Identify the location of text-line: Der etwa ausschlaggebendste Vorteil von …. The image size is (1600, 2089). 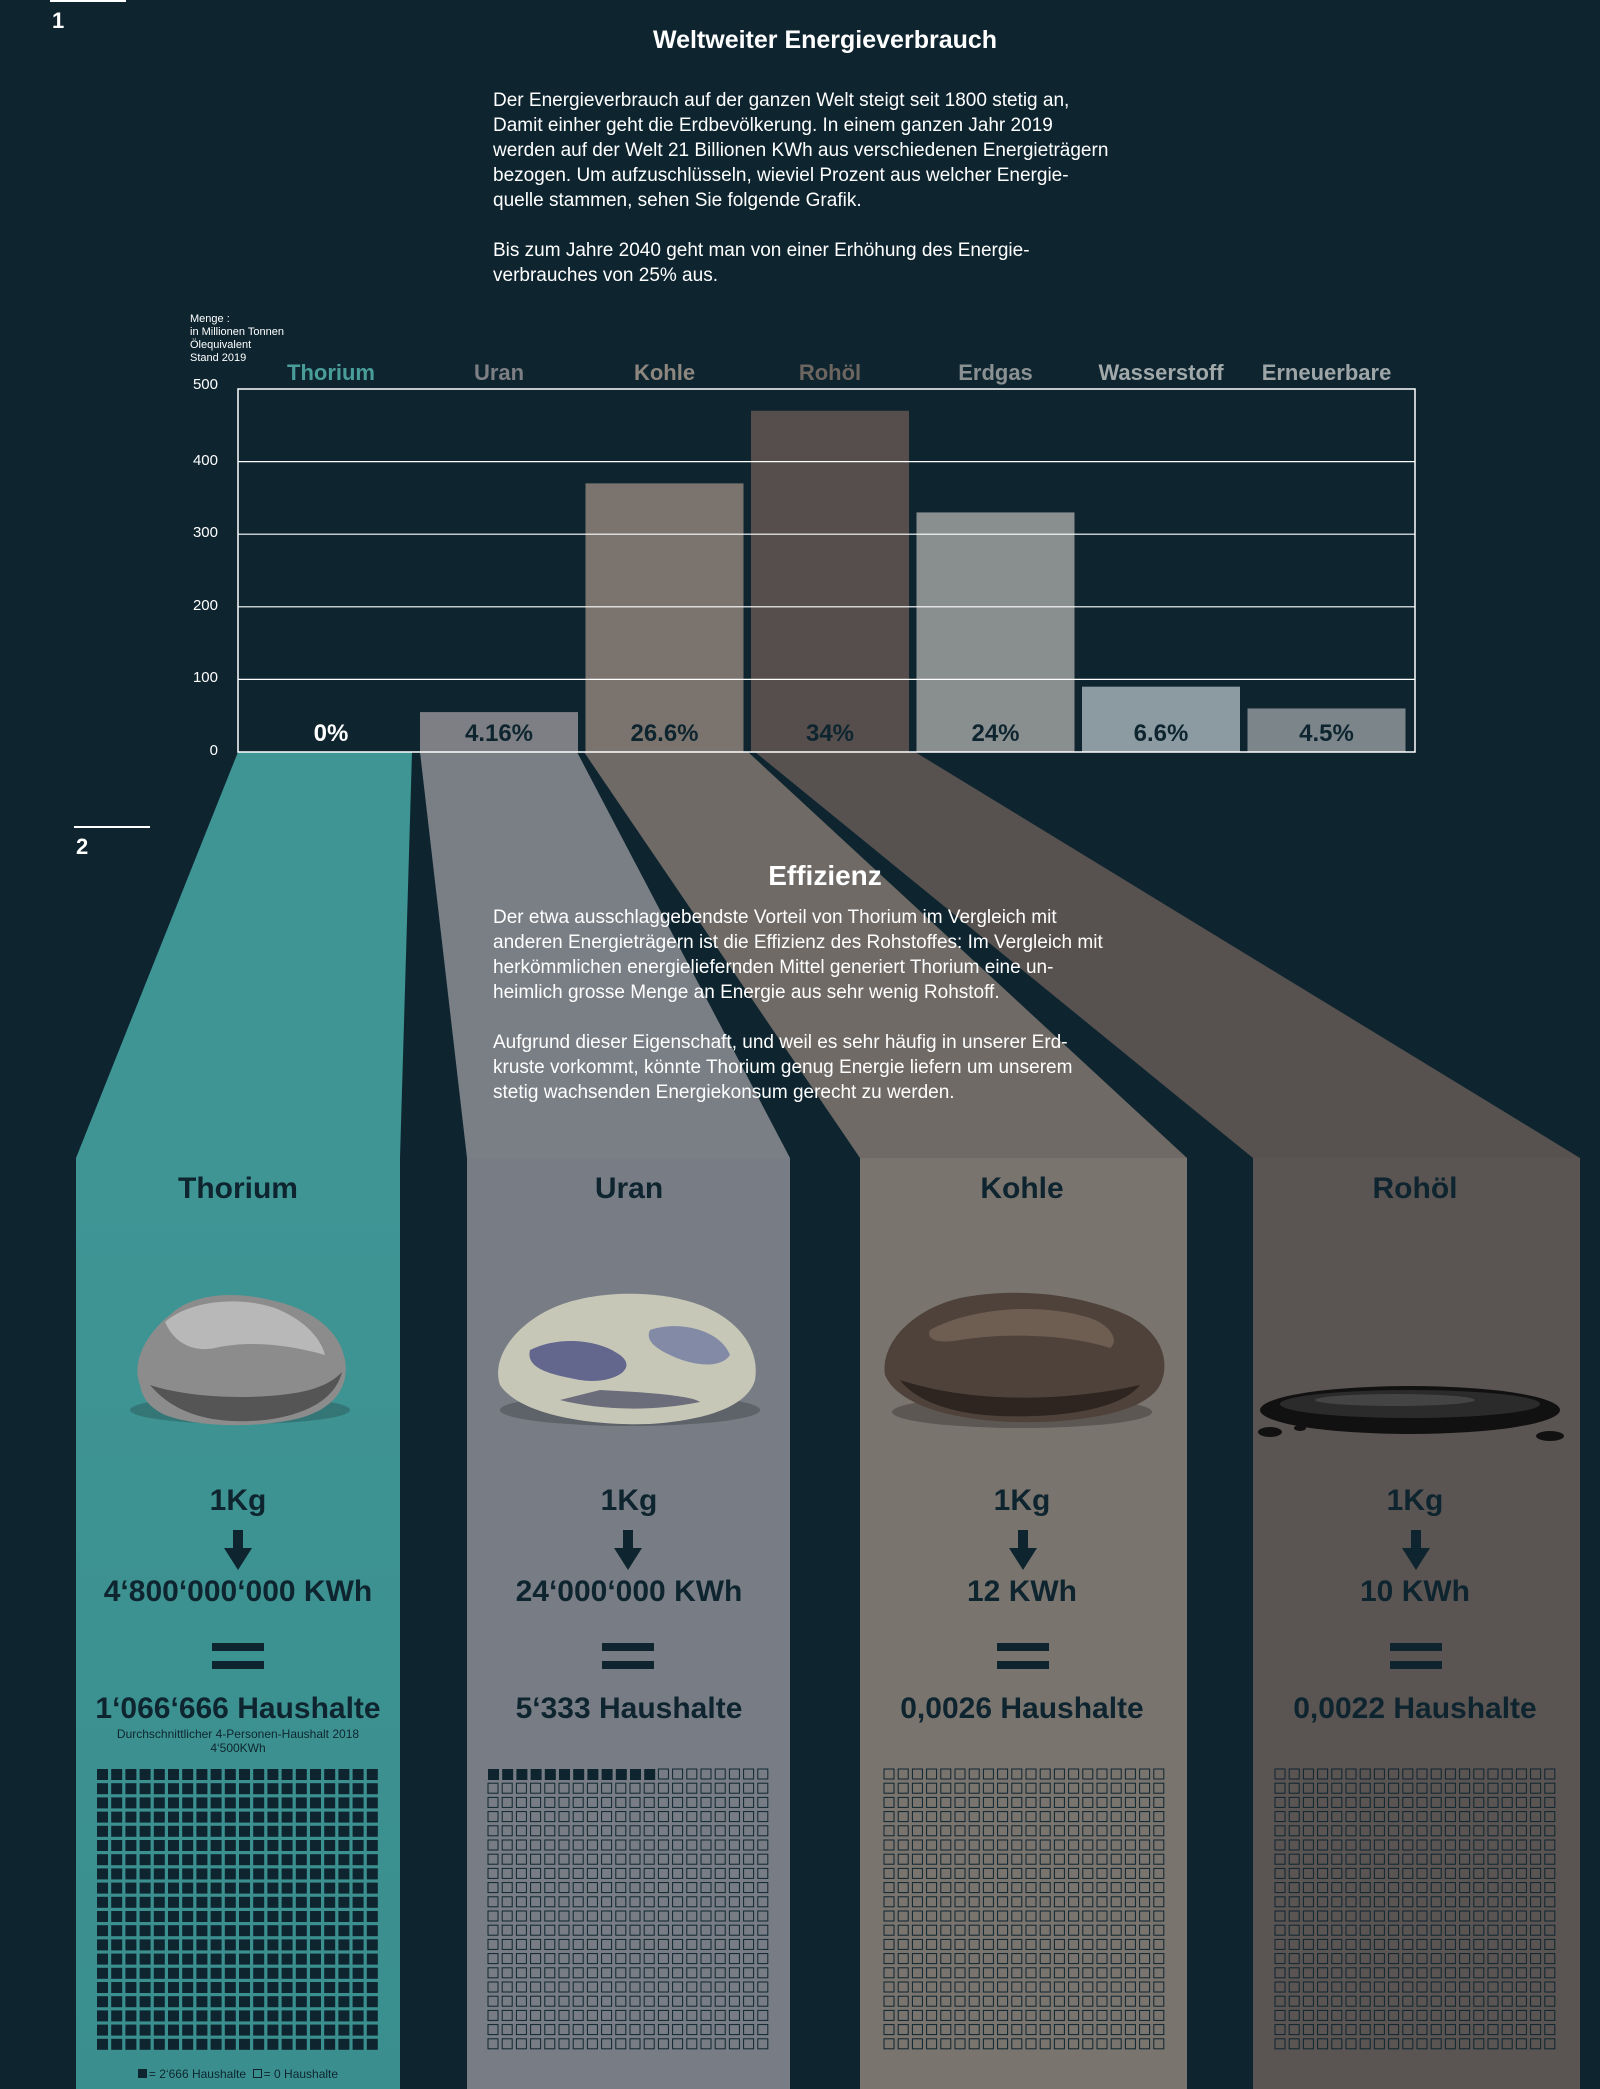
(775, 917).